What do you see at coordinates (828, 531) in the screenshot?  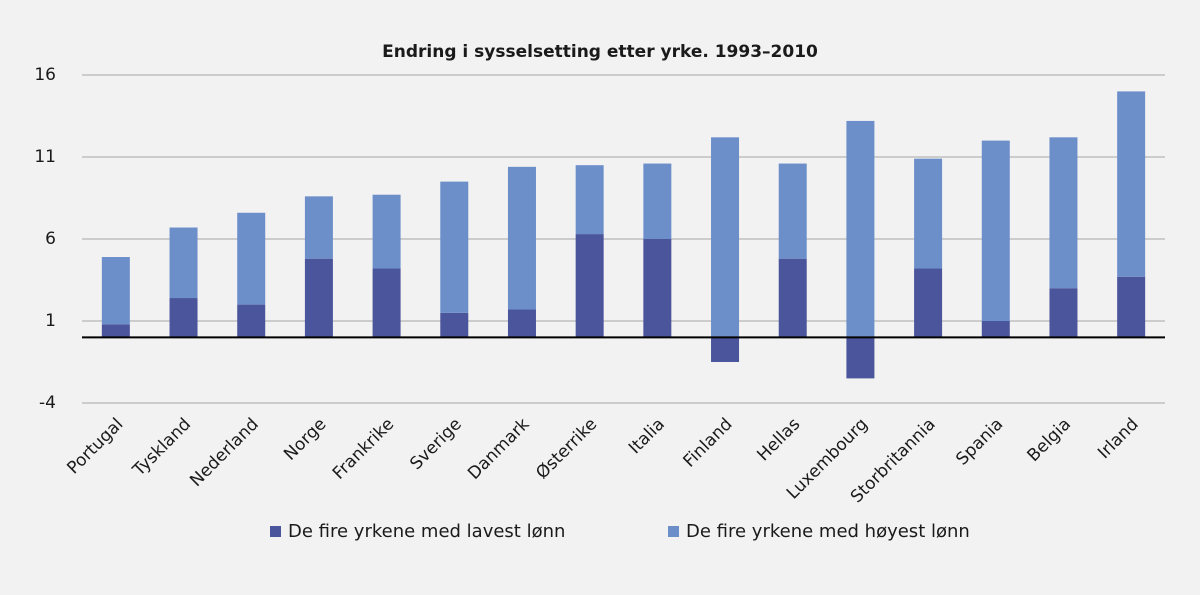 I see `legend-label: De fire yrkene med høyest lønn` at bounding box center [828, 531].